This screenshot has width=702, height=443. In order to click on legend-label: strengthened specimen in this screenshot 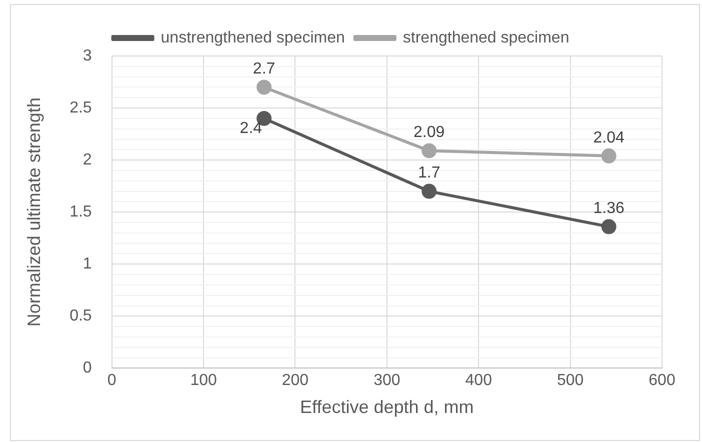, I will do `click(486, 37)`.